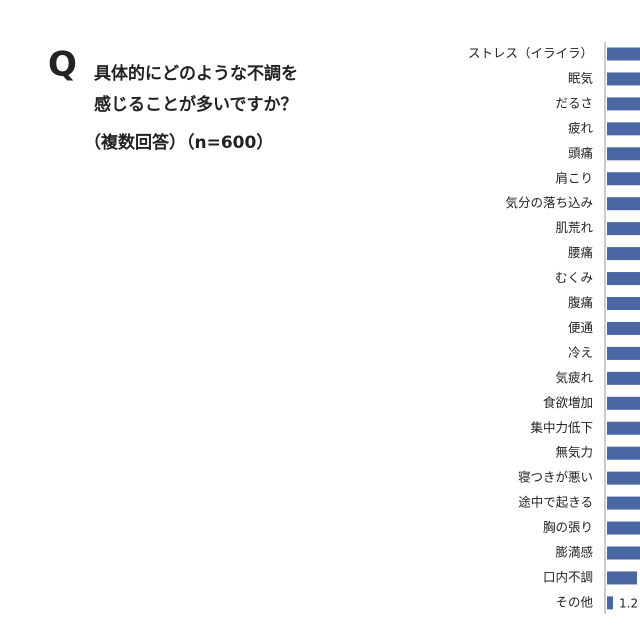 This screenshot has width=640, height=640. I want to click on category-label: 肌荒れ, so click(574, 227).